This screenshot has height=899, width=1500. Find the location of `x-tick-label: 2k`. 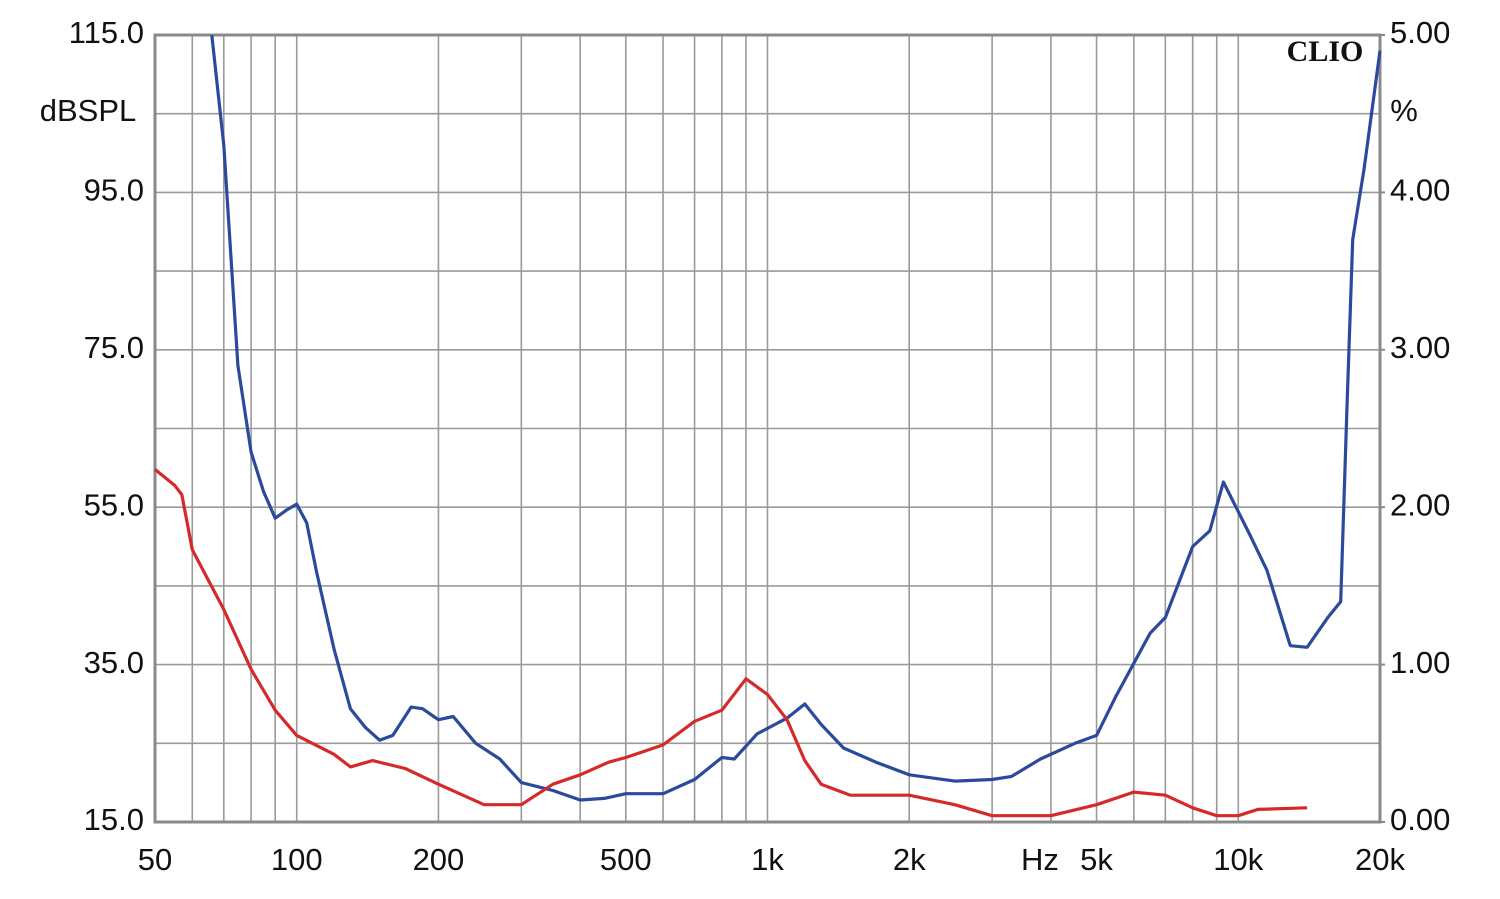

x-tick-label: 2k is located at coordinates (909, 859).